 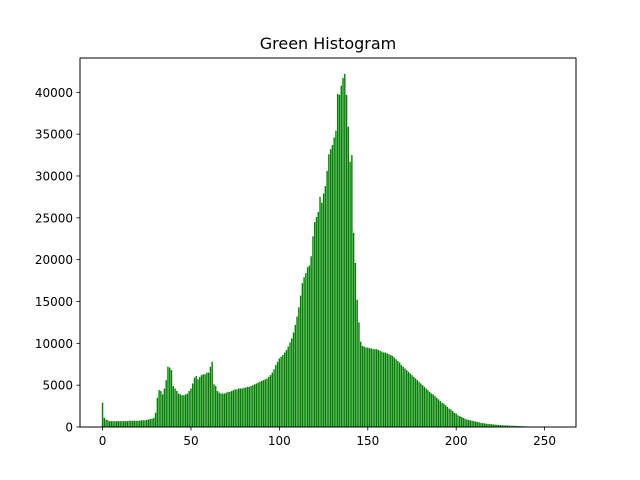 What do you see at coordinates (456, 441) in the screenshot?
I see `x-tick-label: 200` at bounding box center [456, 441].